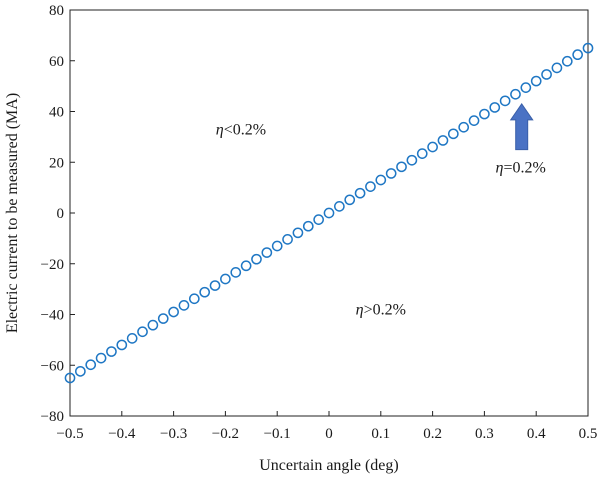 The width and height of the screenshot is (600, 480). I want to click on y-tick-label: −60, so click(52, 366).